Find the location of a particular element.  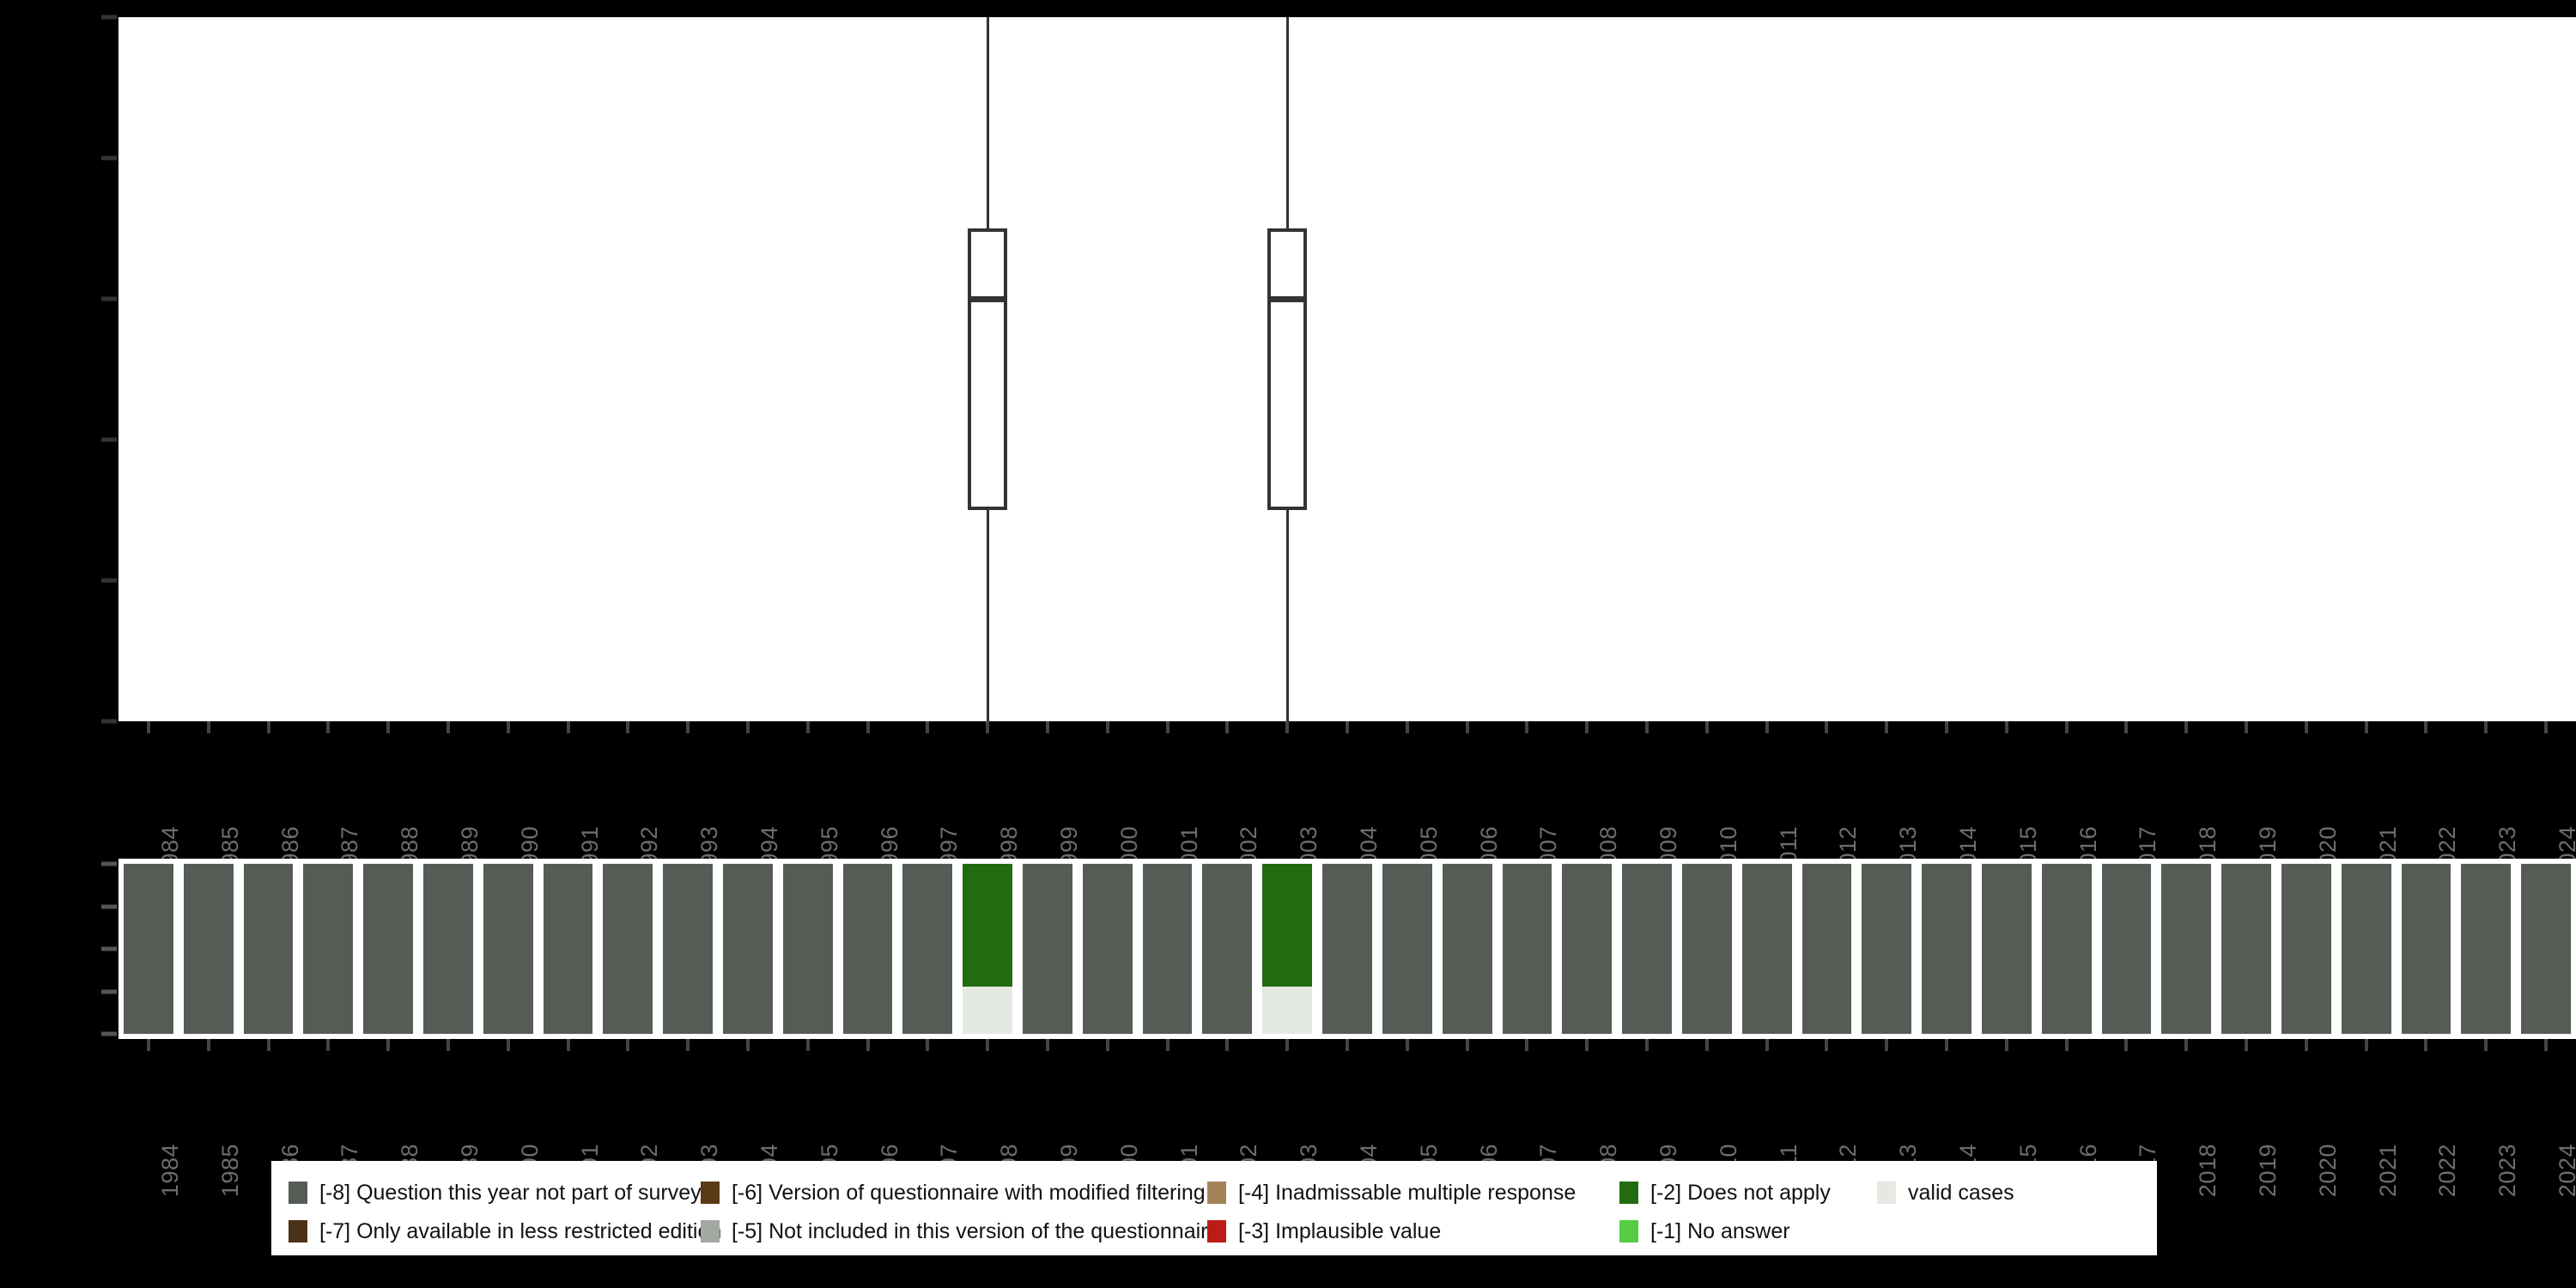

legend-item--1: [-1] No answer is located at coordinates (1704, 1232).